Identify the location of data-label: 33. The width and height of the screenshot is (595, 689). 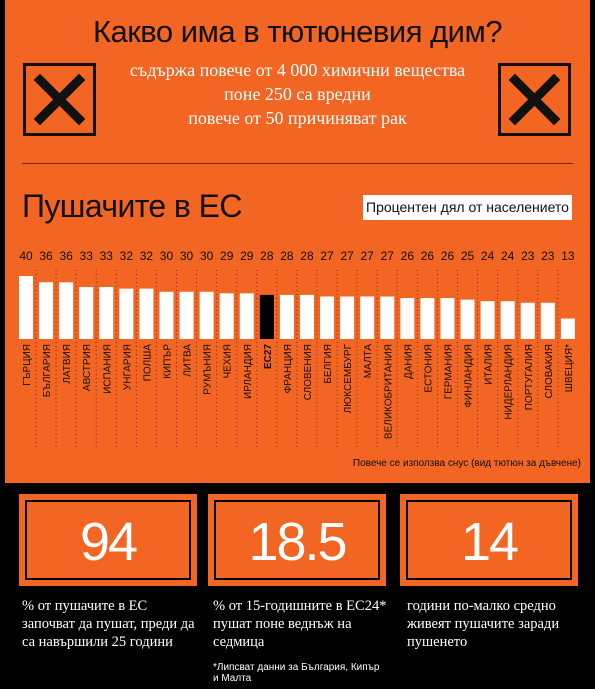
(107, 256).